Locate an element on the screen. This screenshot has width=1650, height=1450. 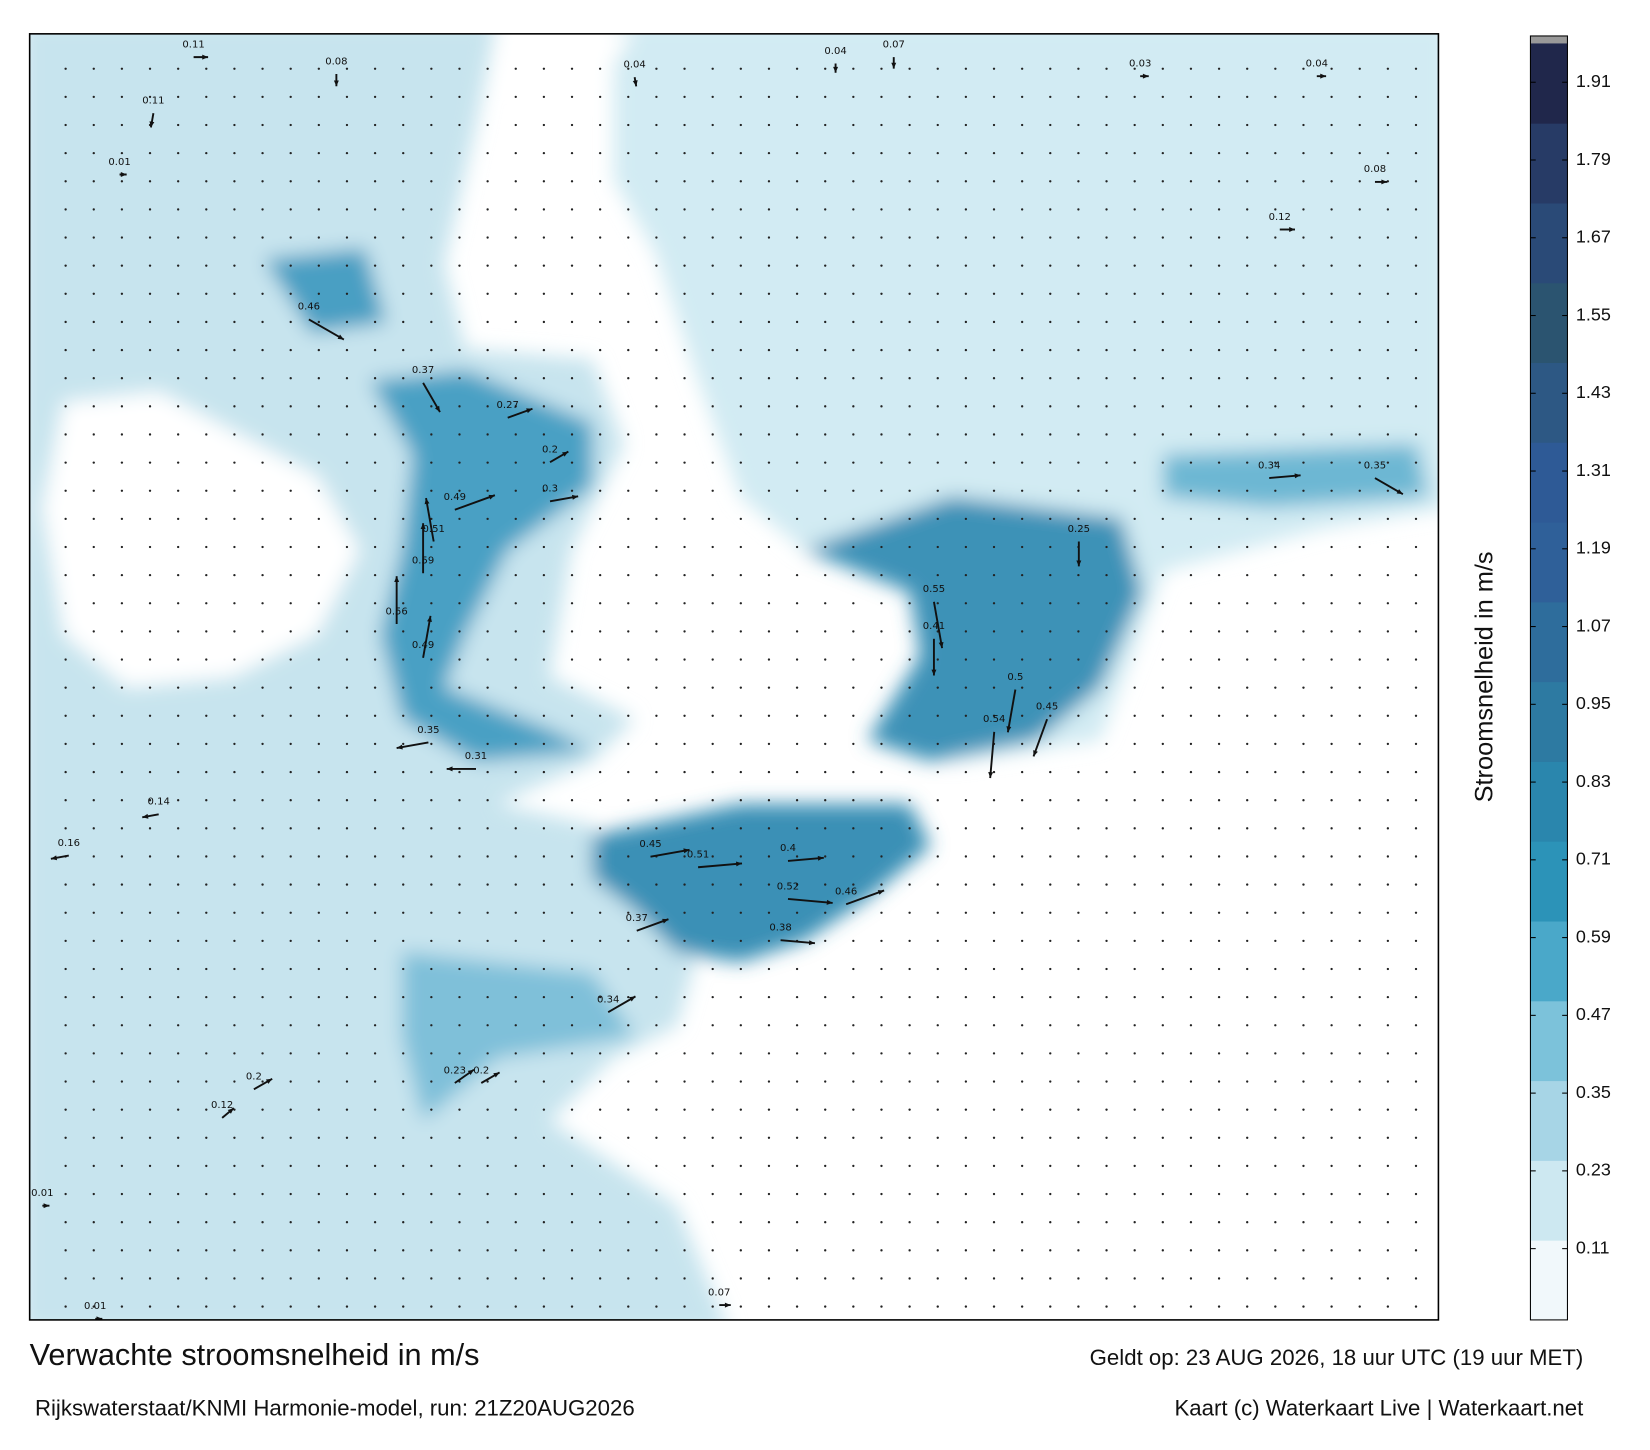
speed-label: 0.11 is located at coordinates (193, 44).